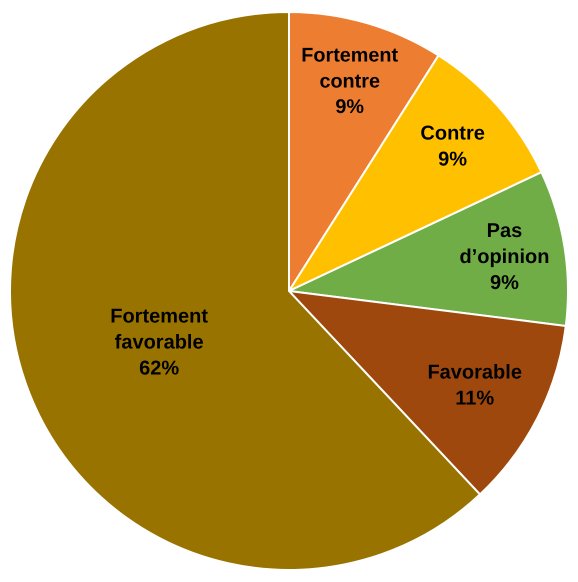  I want to click on slice-label: Favorable, so click(474, 373).